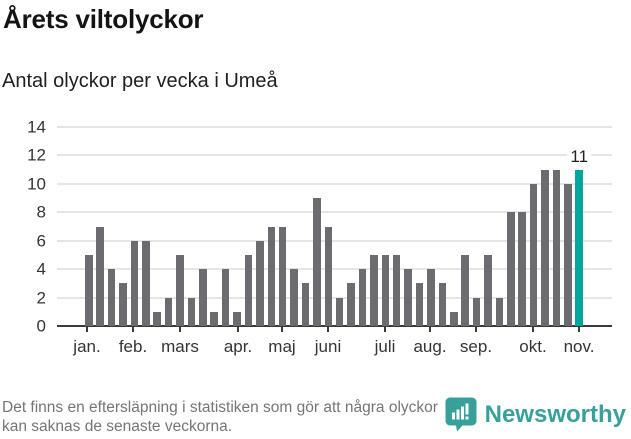  Describe the element at coordinates (334, 269) in the screenshot. I see `gridline-y4` at that location.